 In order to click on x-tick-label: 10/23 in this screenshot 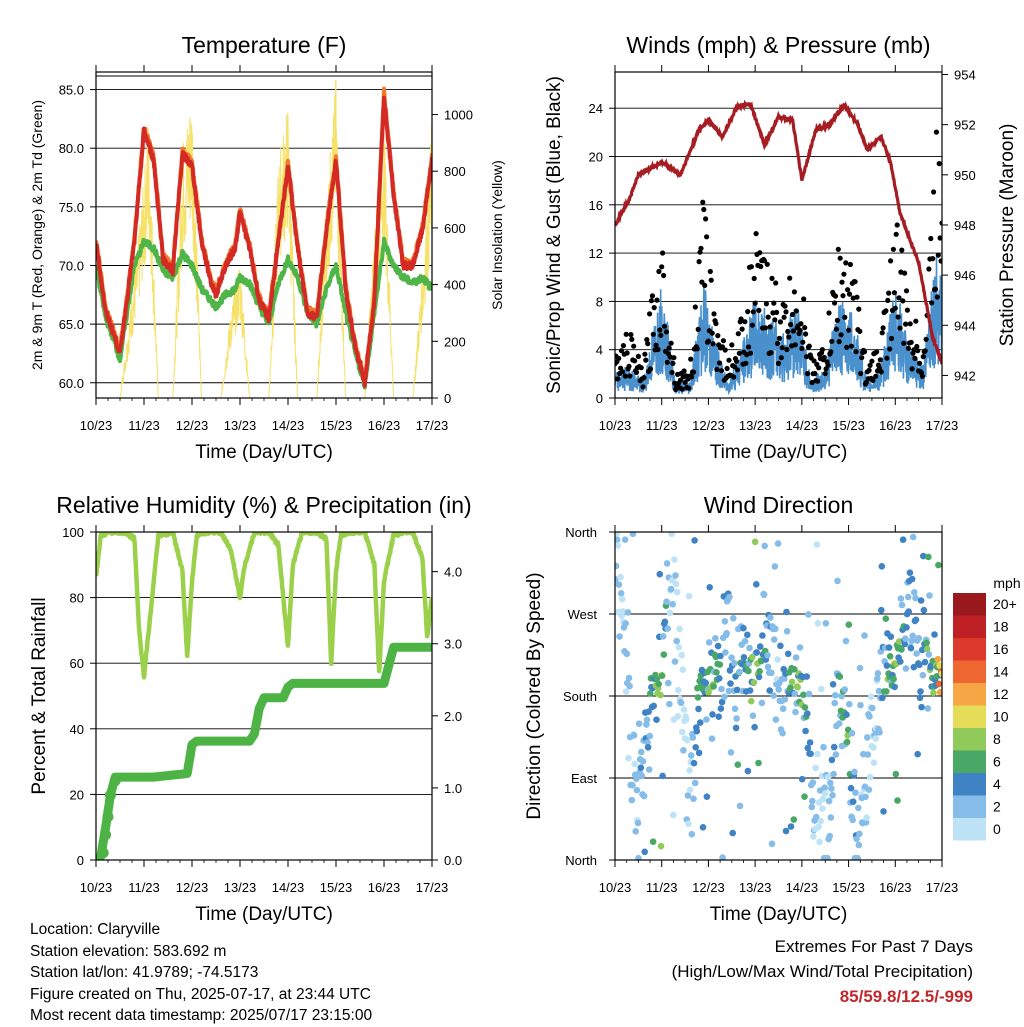, I will do `click(96, 425)`.